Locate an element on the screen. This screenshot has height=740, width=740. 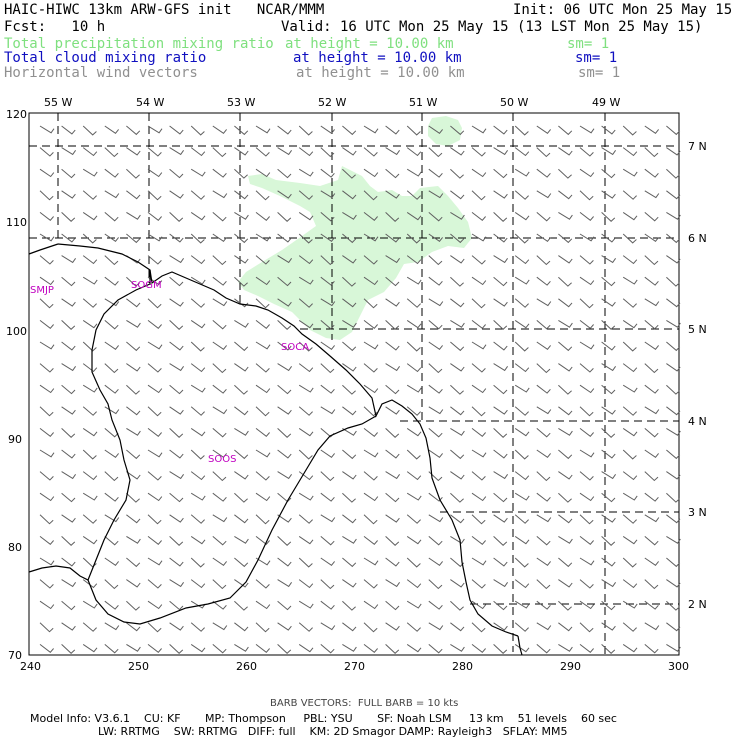
y-axis-ticks: 70 80 90 100 110 120 is located at coordinates (16, 385).